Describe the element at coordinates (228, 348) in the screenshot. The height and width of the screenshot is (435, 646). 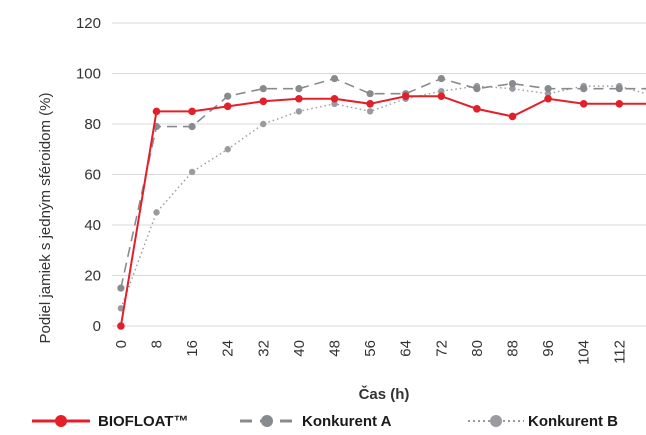
I see `x-tick-label: 24` at that location.